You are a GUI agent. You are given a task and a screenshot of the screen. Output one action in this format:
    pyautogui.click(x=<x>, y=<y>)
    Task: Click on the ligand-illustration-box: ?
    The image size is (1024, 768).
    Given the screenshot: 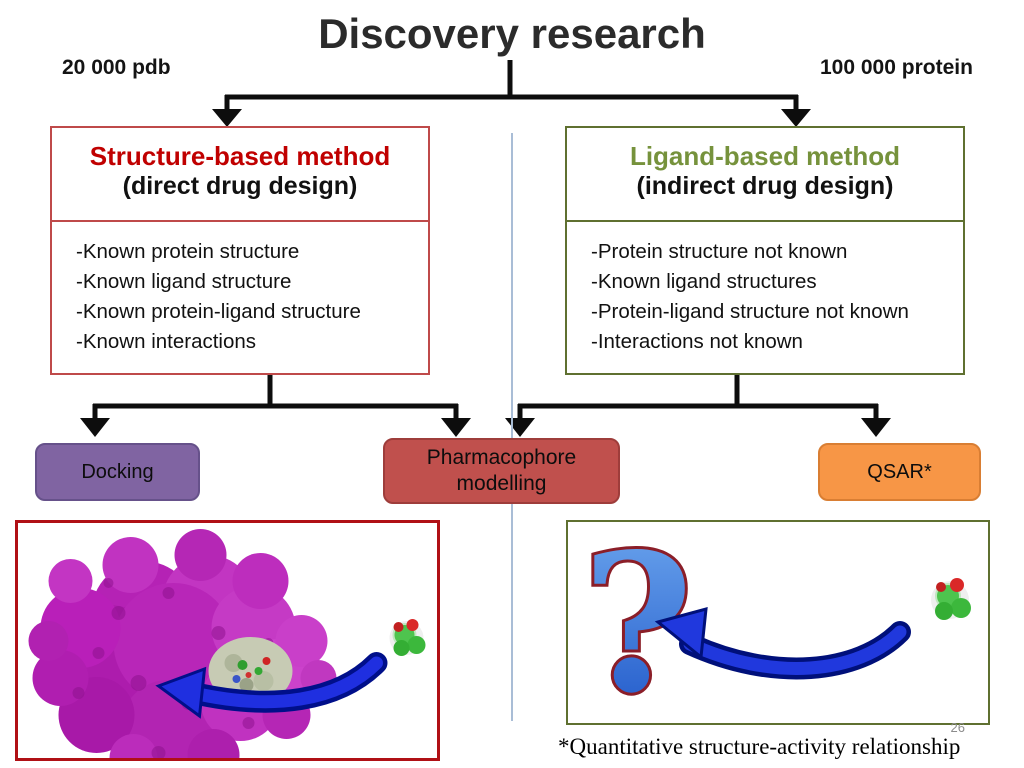 What is the action you would take?
    pyautogui.click(x=778, y=622)
    